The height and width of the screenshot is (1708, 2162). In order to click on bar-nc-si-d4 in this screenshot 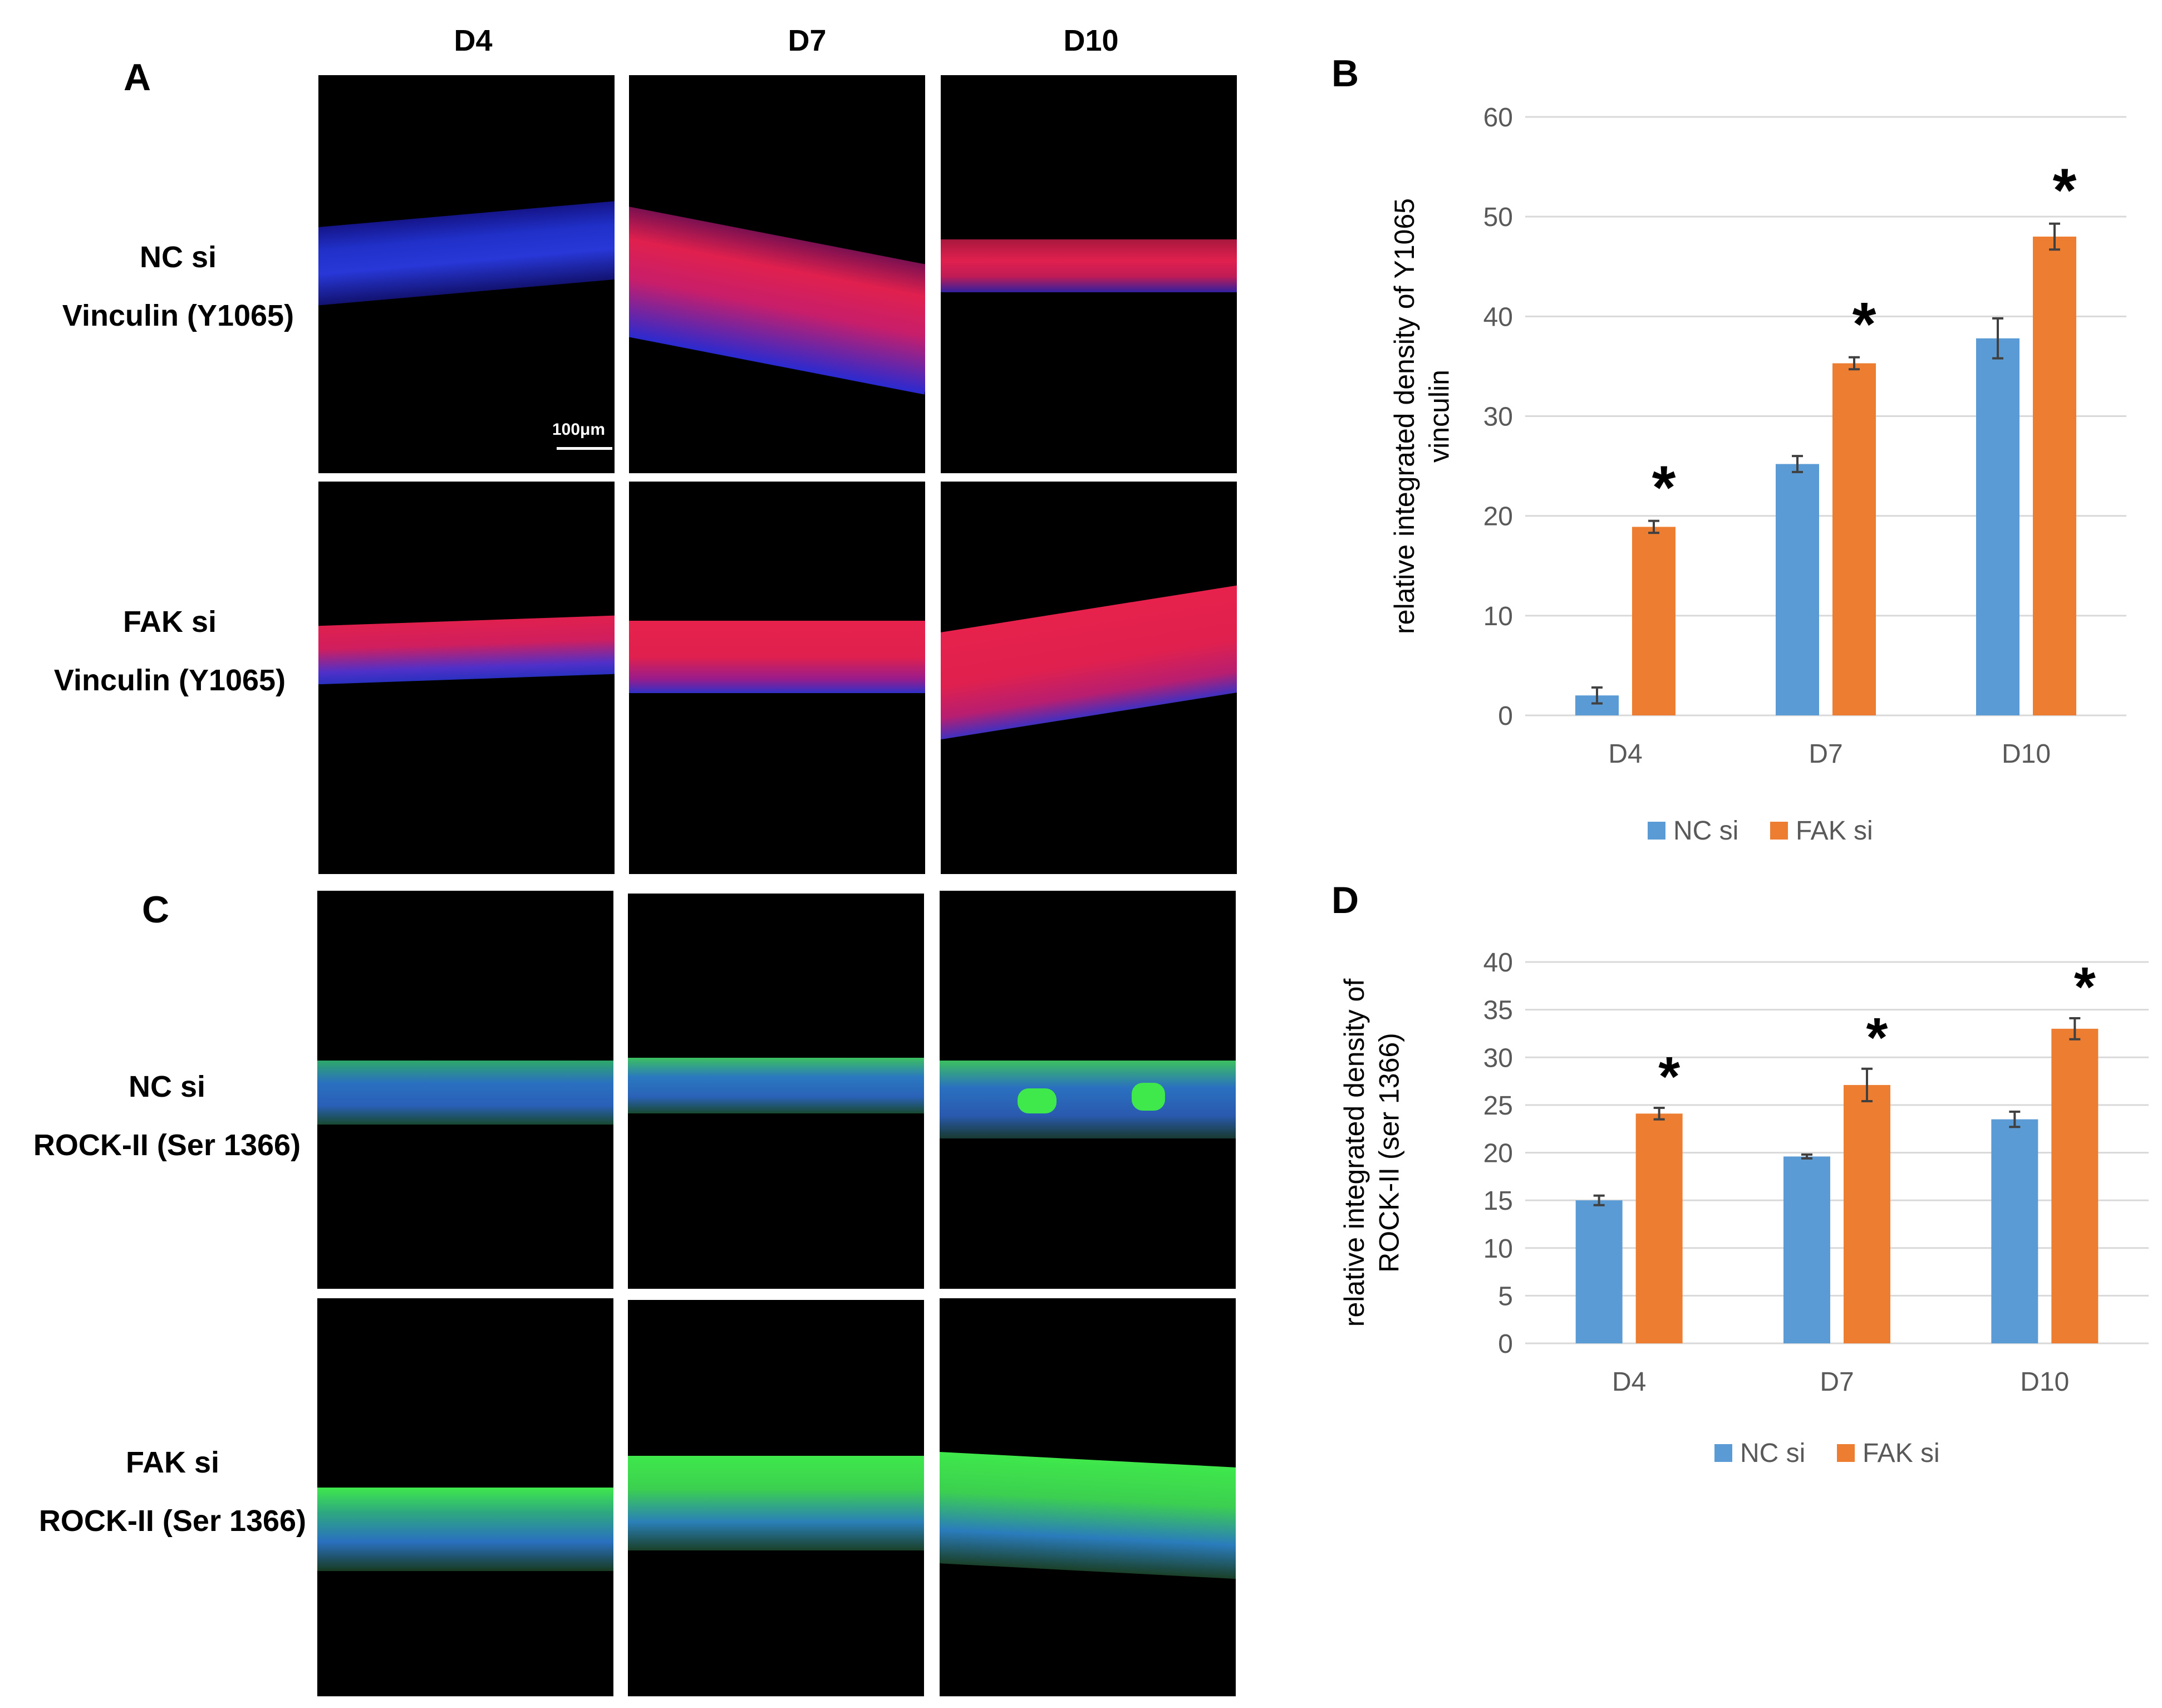, I will do `click(1599, 1272)`.